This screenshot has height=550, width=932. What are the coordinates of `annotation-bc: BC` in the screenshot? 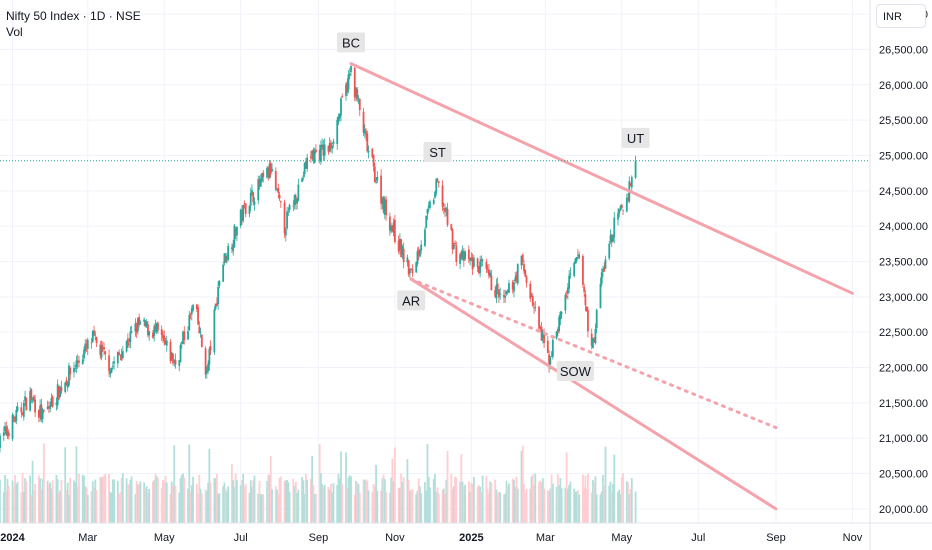 It's located at (351, 42).